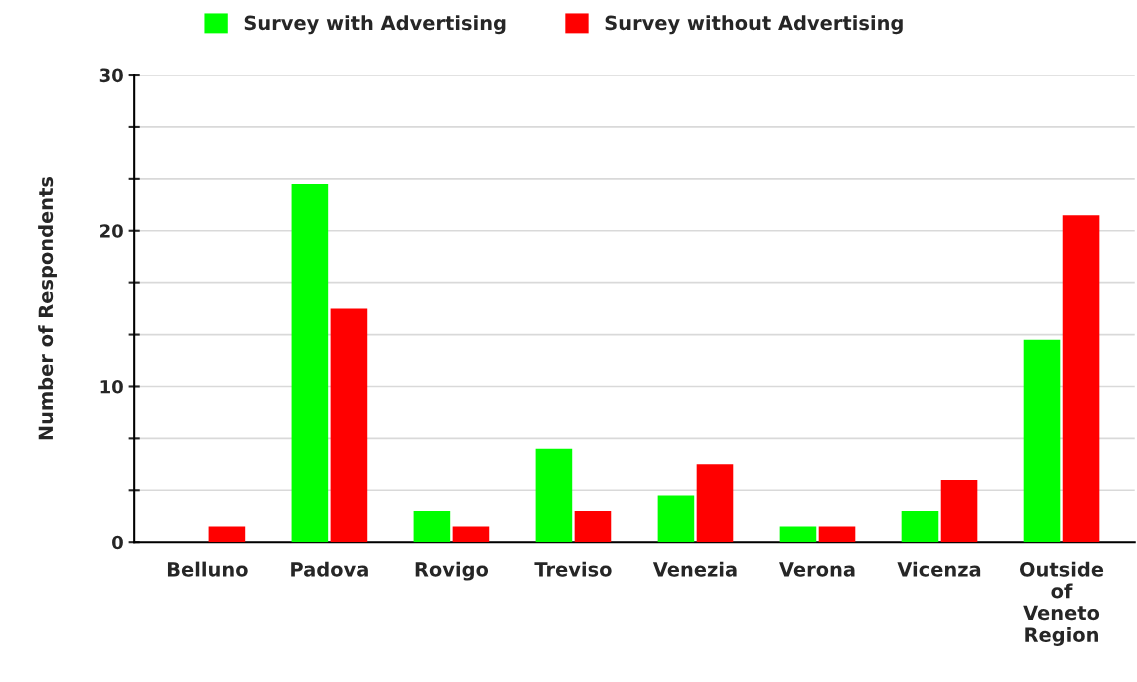  Describe the element at coordinates (754, 25) in the screenshot. I see `legend-label: Survey without Advertising` at that location.